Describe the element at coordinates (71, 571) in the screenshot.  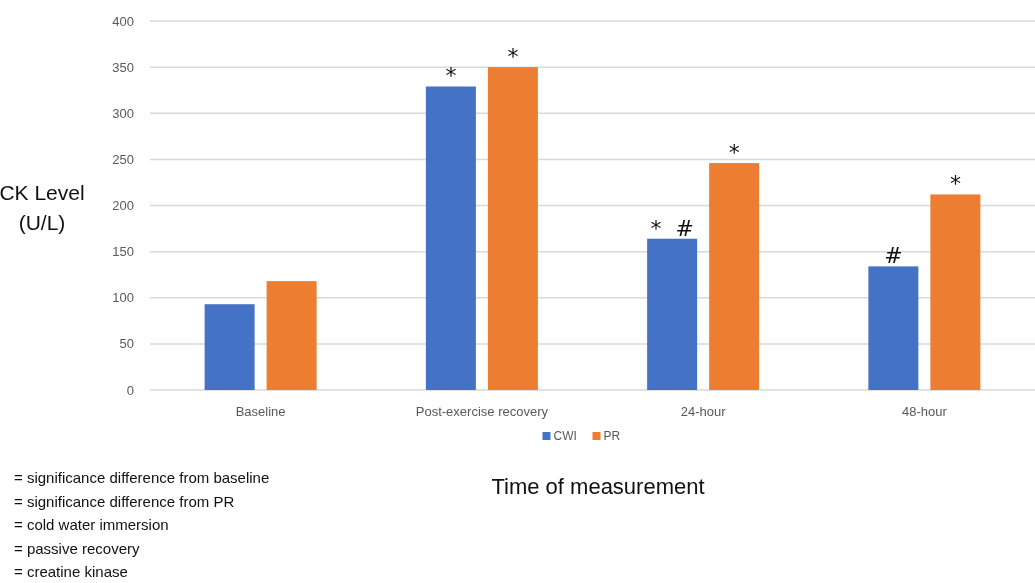
I see `text: = creatine kinase` at that location.